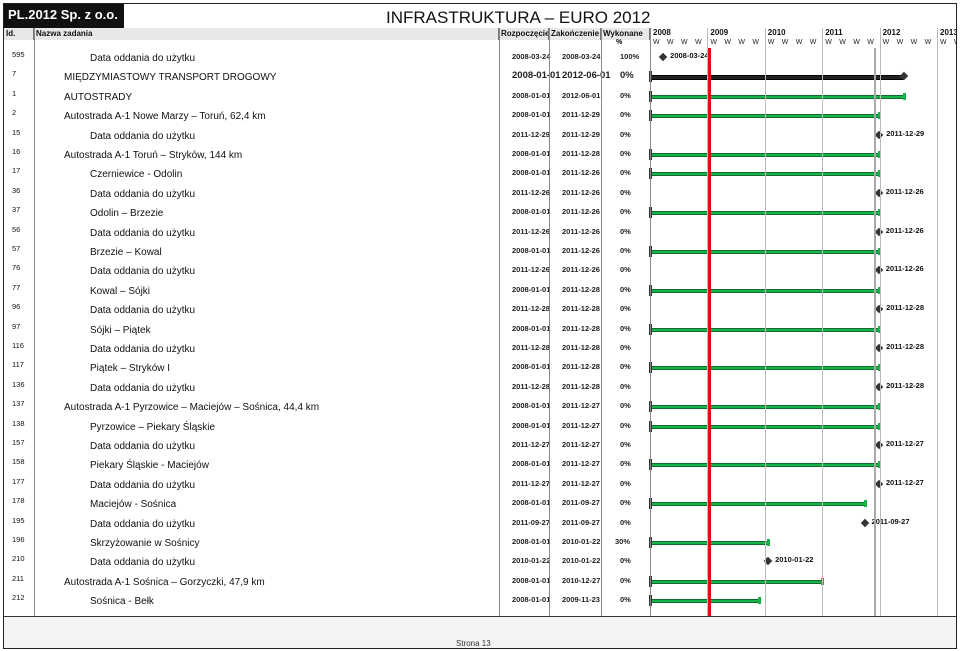 The height and width of the screenshot is (651, 960). What do you see at coordinates (531, 192) in the screenshot?
I see `task-start: 2011-12-26` at bounding box center [531, 192].